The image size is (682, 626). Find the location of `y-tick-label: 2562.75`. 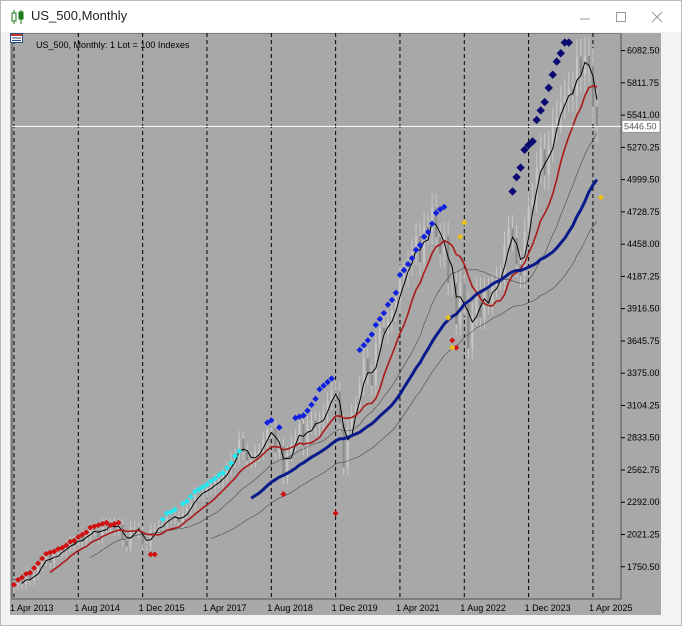

y-tick-label: 2562.75 is located at coordinates (643, 470).